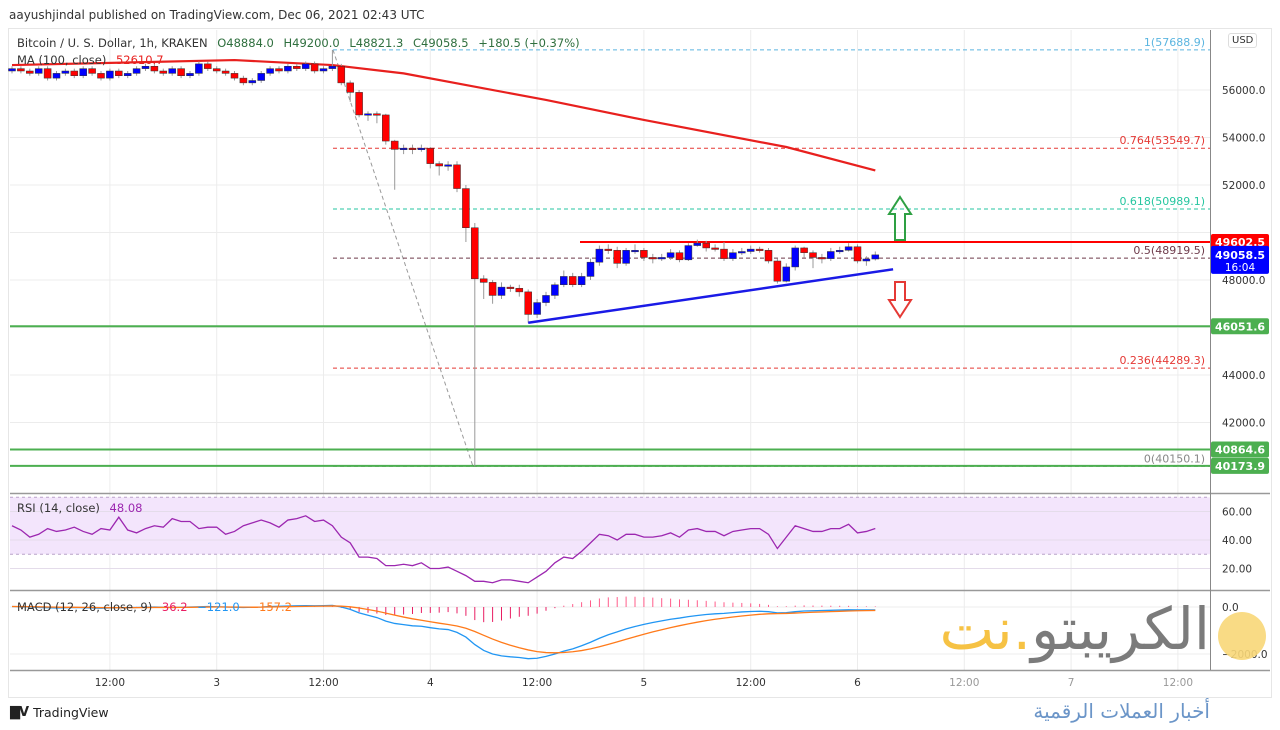 This screenshot has height=730, width=1280. What do you see at coordinates (1230, 608) in the screenshot?
I see `macd-tick-label: 0.0` at bounding box center [1230, 608].